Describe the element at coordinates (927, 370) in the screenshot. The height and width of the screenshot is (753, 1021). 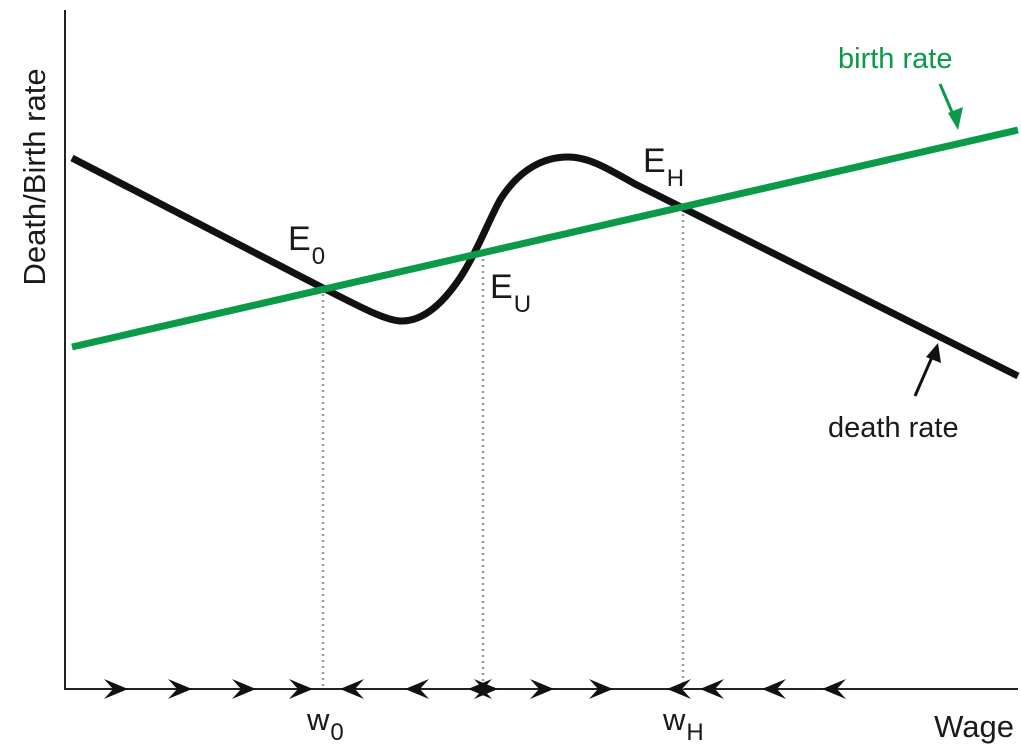
I see `death-rate-pointer-arrow` at that location.